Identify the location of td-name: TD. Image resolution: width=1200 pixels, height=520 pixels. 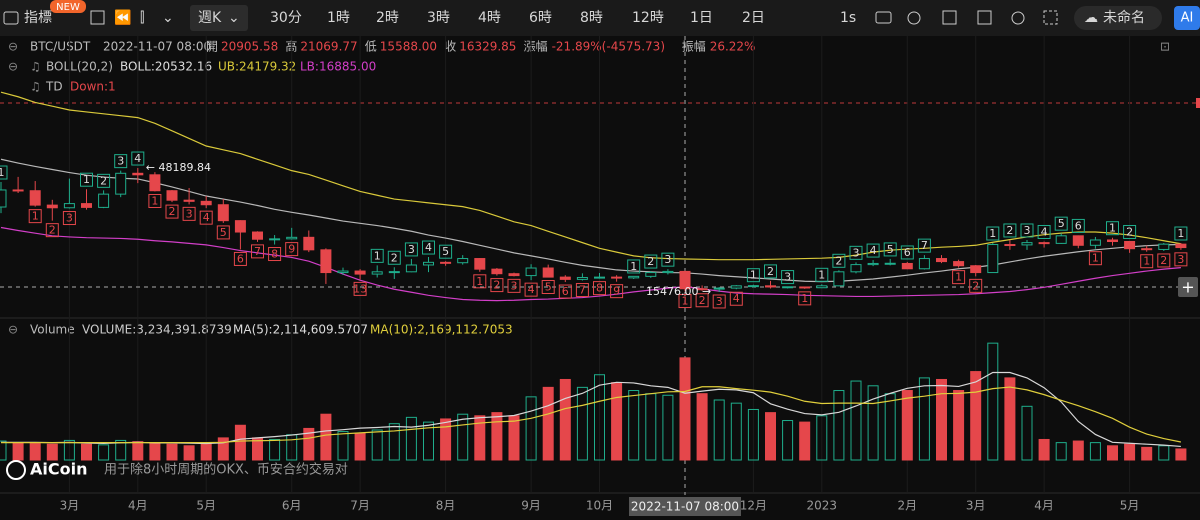
(54, 87).